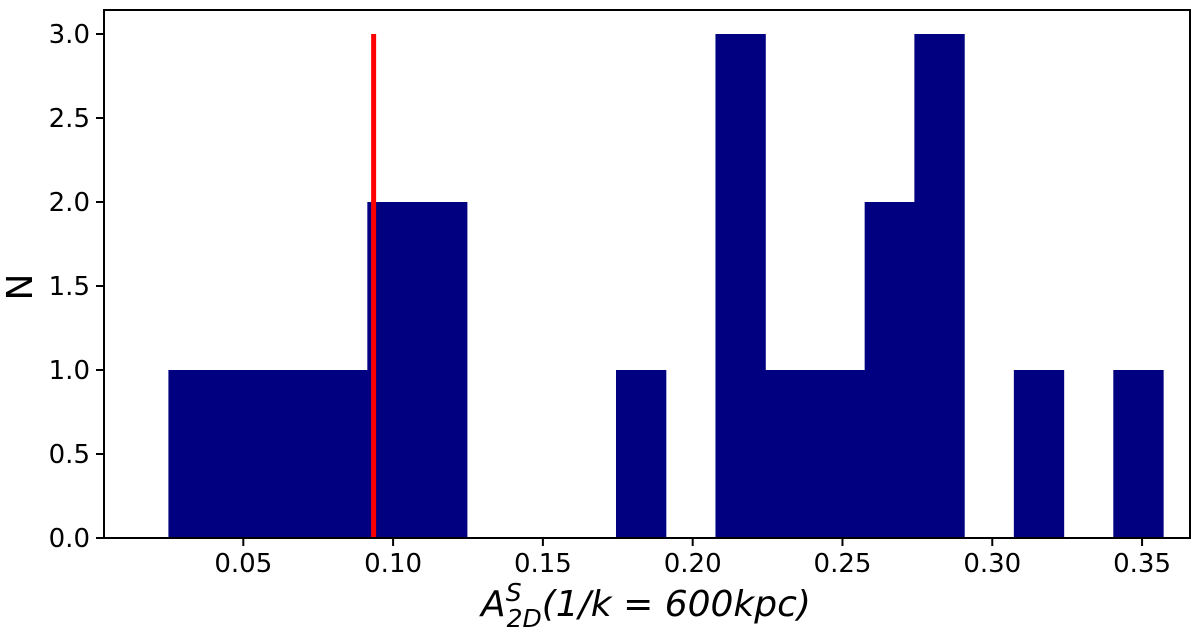 The width and height of the screenshot is (1200, 636). What do you see at coordinates (243, 564) in the screenshot?
I see `x-tick-label: 0.05` at bounding box center [243, 564].